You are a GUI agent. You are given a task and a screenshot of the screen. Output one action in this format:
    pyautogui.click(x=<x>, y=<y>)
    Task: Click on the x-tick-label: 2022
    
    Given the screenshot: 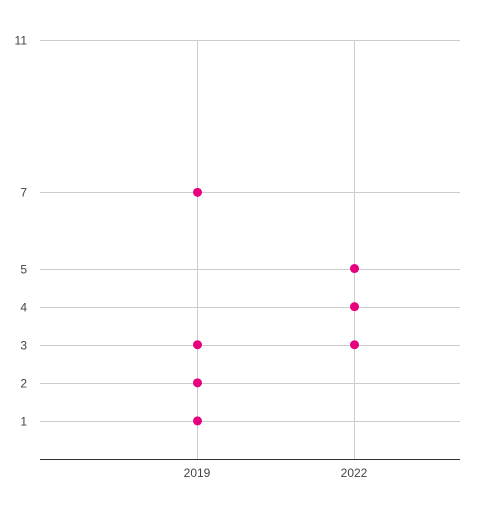 What is the action you would take?
    pyautogui.click(x=354, y=473)
    